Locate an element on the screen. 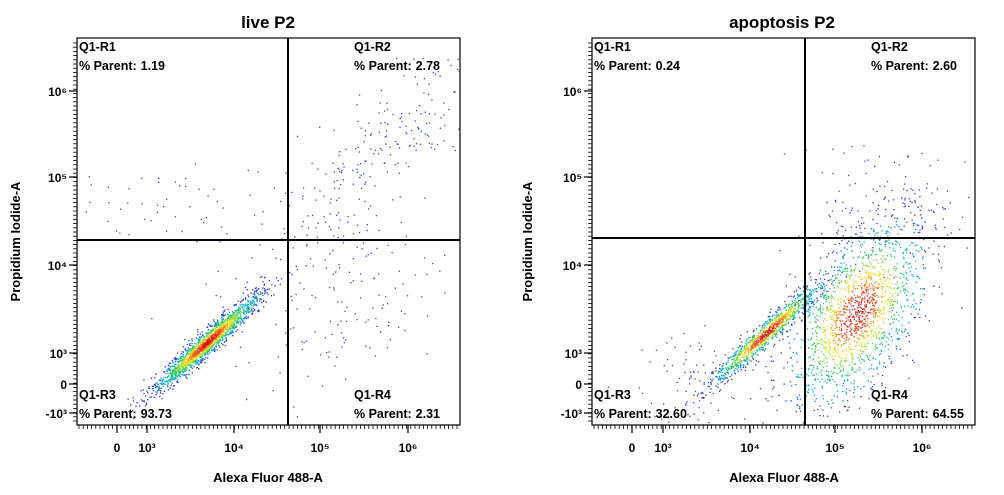 This screenshot has height=495, width=1004. chart-title: apoptosis P2 is located at coordinates (782, 22).